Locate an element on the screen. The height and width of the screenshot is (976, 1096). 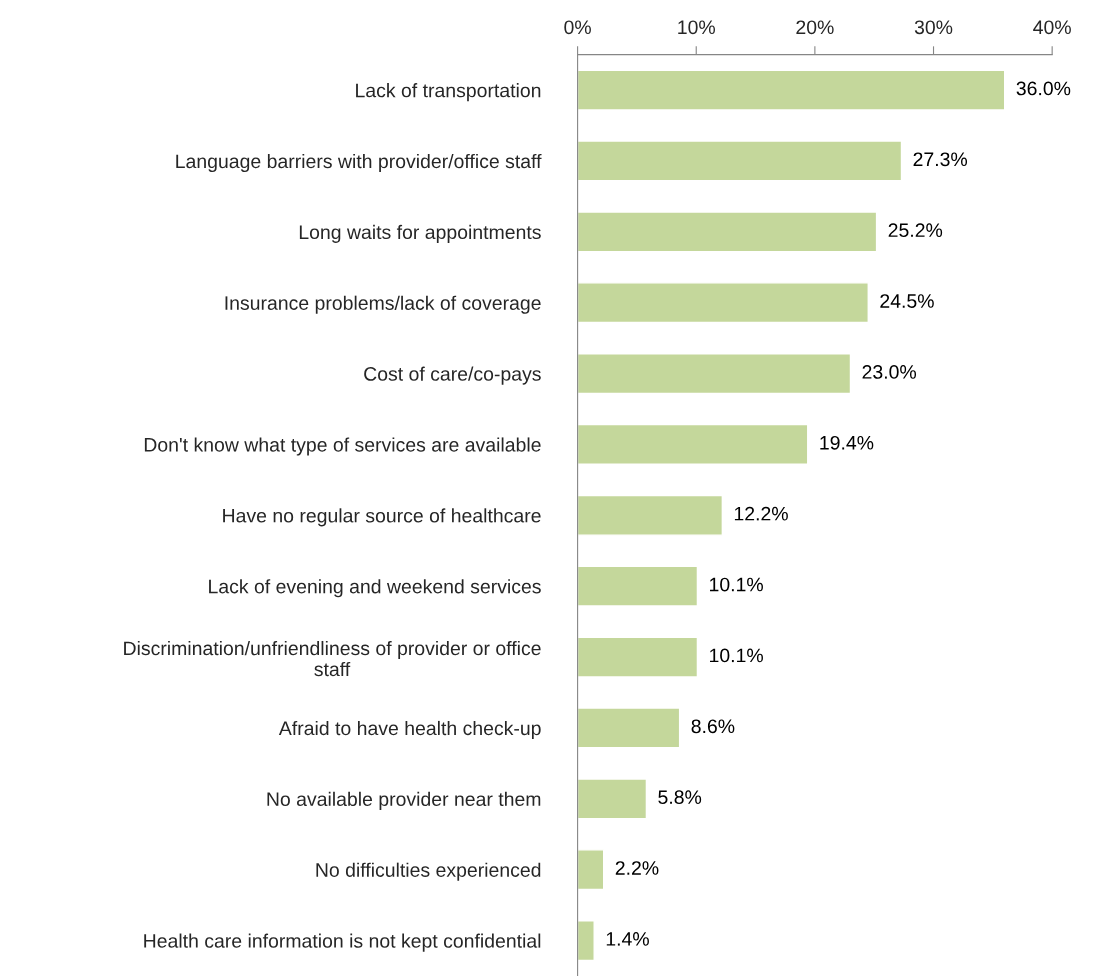
x-tick-label: 30% is located at coordinates (933, 27).